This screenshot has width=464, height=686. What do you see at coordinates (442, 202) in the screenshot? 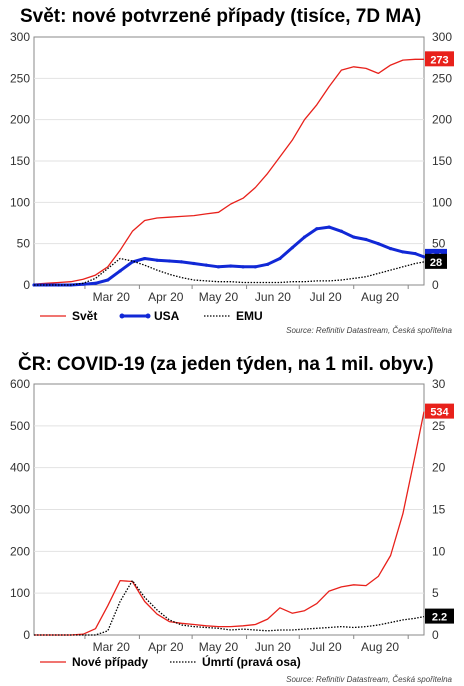
I see `y2-tick-label: 100` at bounding box center [442, 202].